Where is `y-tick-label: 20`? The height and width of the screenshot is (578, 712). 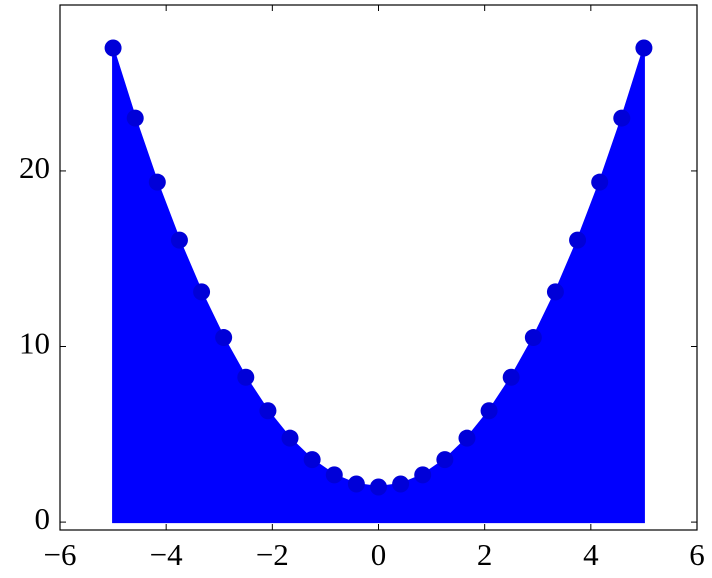
y-tick-label: 20 is located at coordinates (34, 167).